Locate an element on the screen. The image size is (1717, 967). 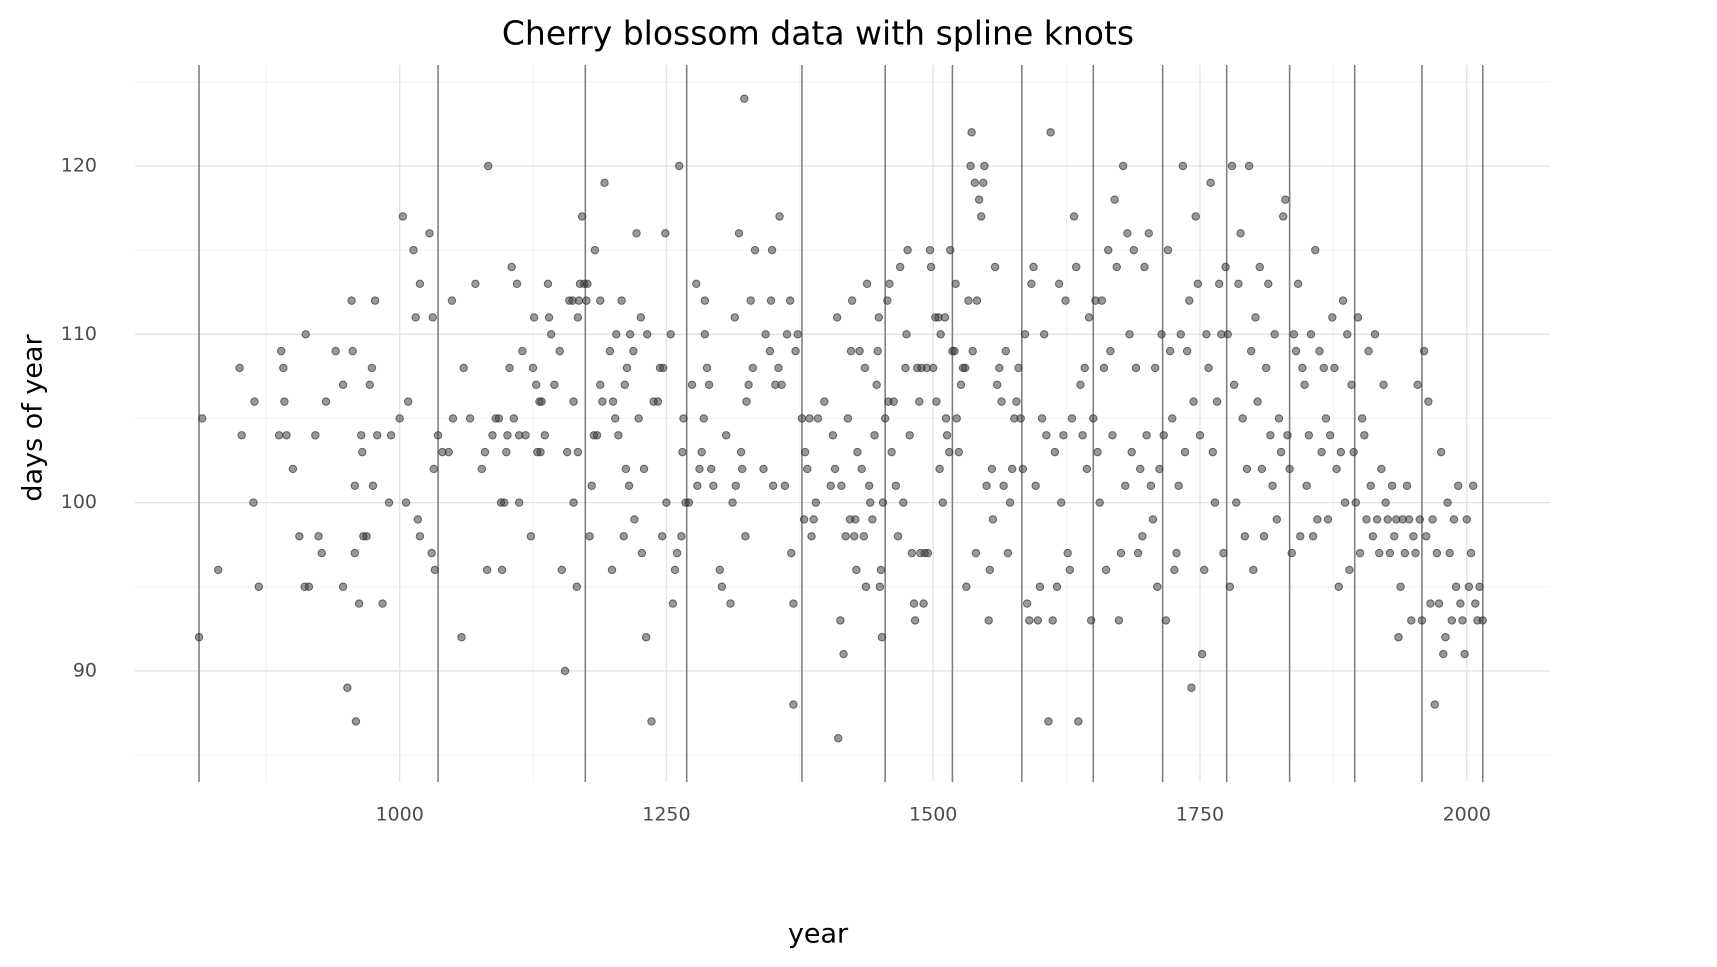
x-tick-label: 1250 is located at coordinates (666, 815).